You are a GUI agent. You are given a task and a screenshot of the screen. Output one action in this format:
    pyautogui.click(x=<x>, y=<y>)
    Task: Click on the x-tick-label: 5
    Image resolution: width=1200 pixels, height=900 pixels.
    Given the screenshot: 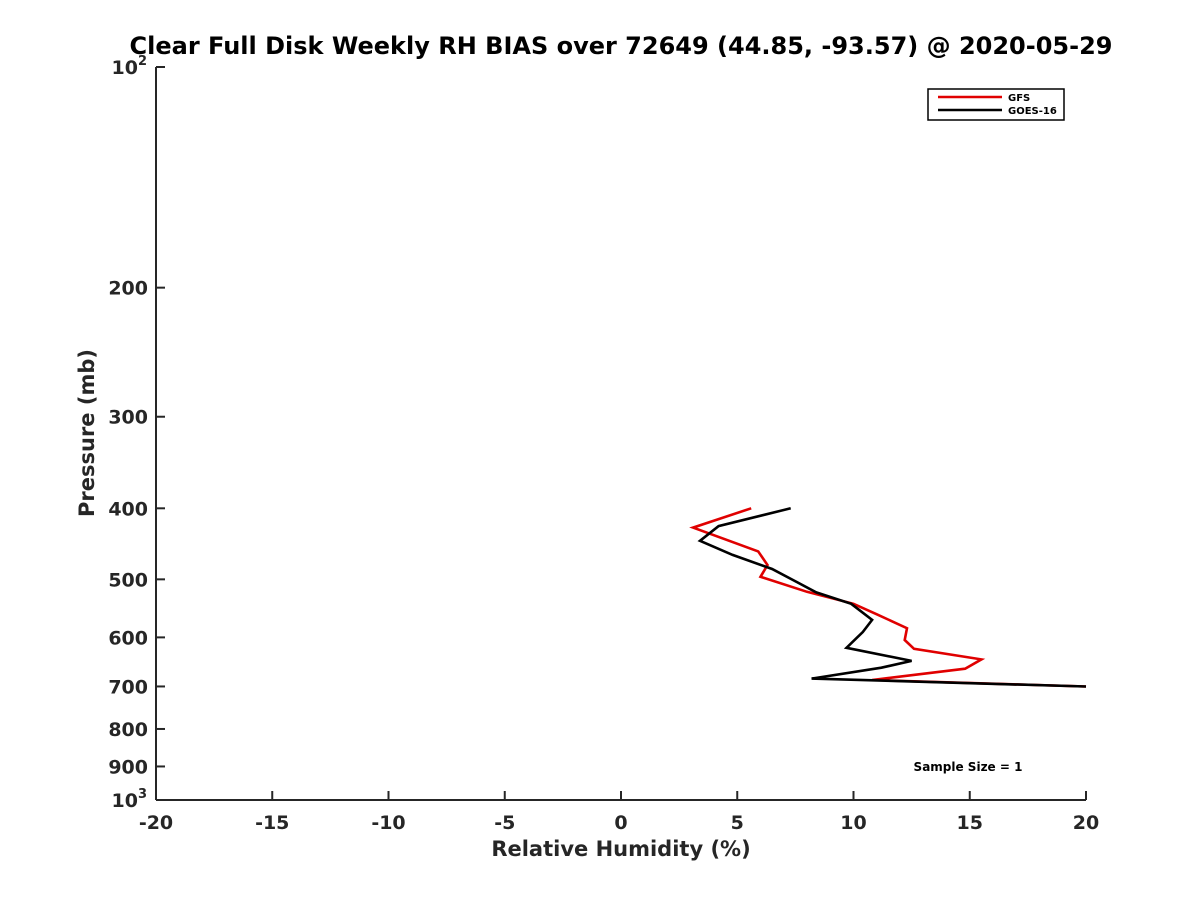 What is the action you would take?
    pyautogui.click(x=737, y=823)
    